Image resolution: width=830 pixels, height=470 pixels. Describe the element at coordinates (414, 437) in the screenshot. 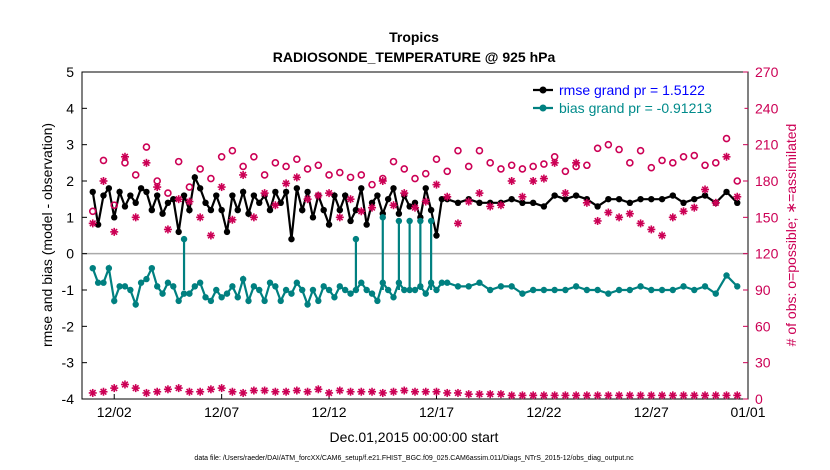

I see `x-axis-label: Dec.01,2015 00:00:00 start` at that location.